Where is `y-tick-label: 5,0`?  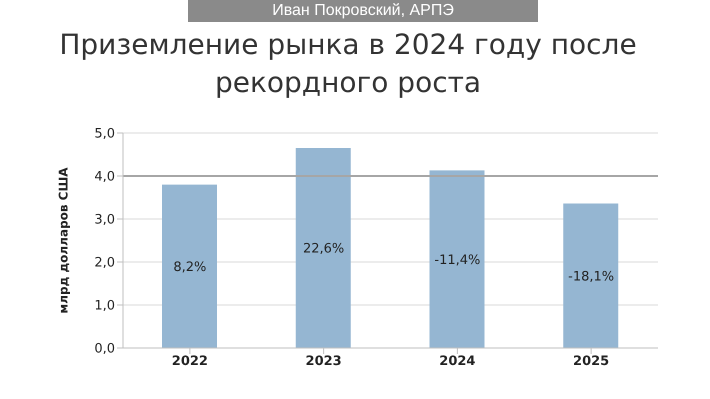 y-tick-label: 5,0 is located at coordinates (104, 134).